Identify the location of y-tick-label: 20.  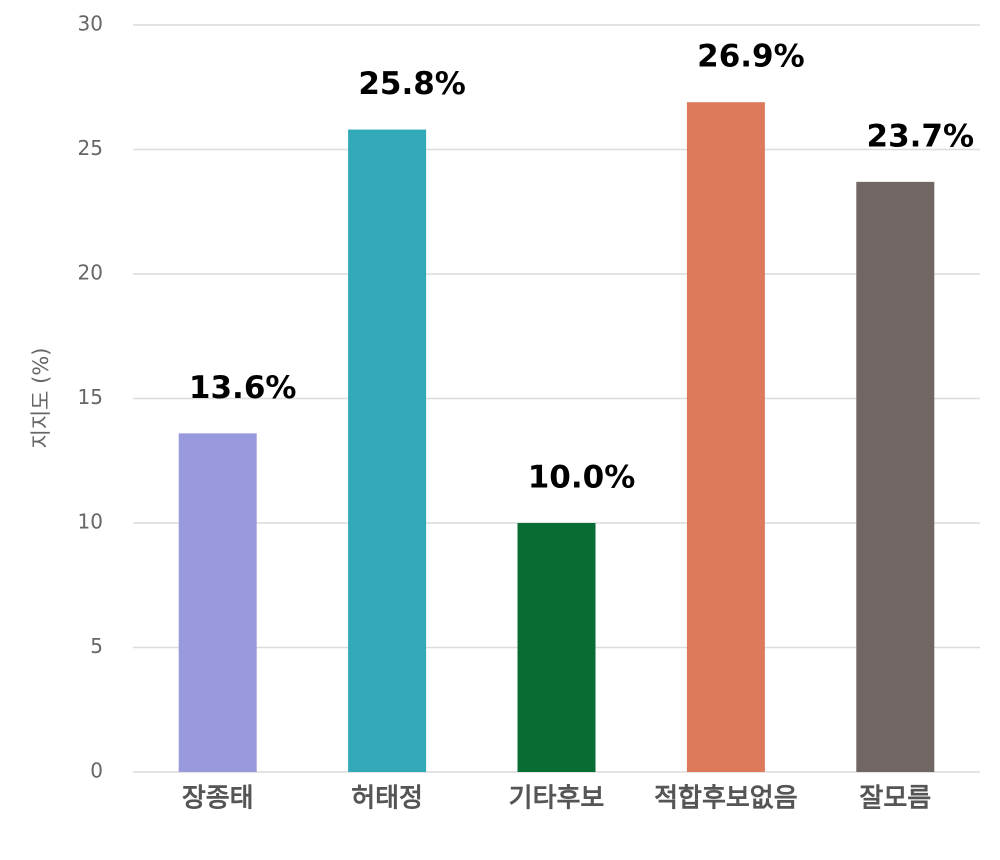
(90, 273).